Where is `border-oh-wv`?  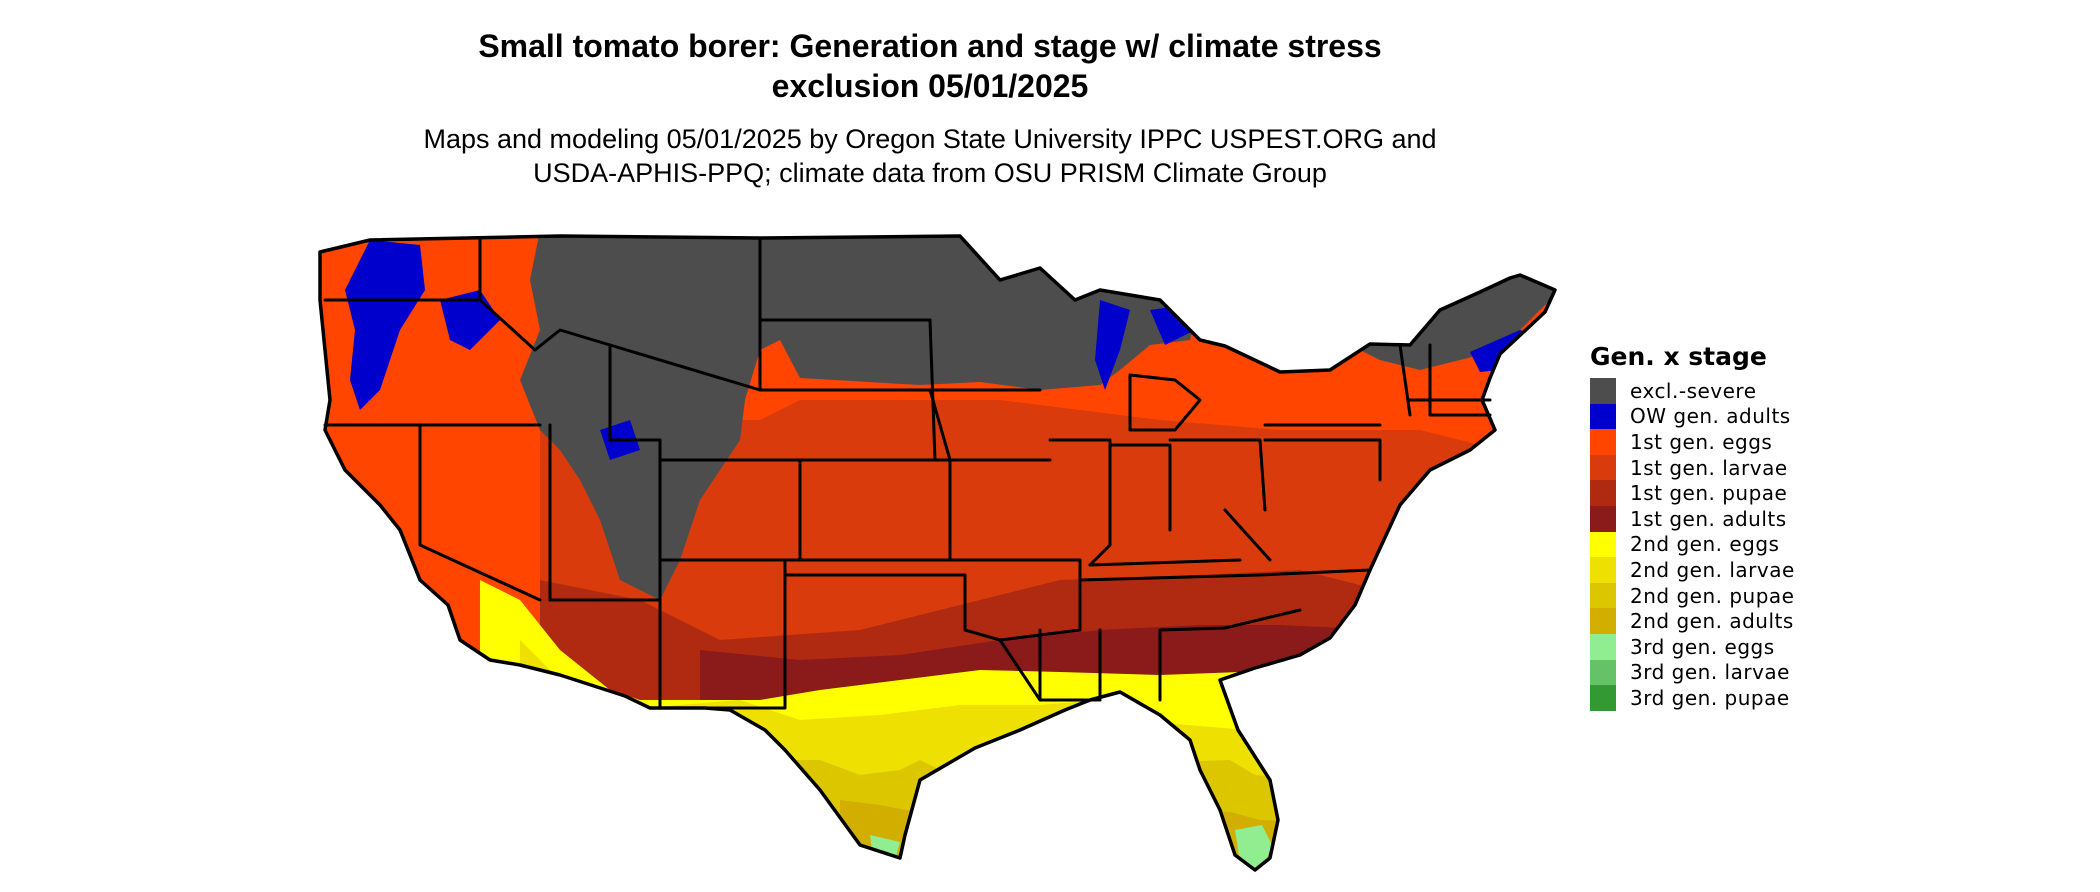
border-oh-wv is located at coordinates (1220, 500).